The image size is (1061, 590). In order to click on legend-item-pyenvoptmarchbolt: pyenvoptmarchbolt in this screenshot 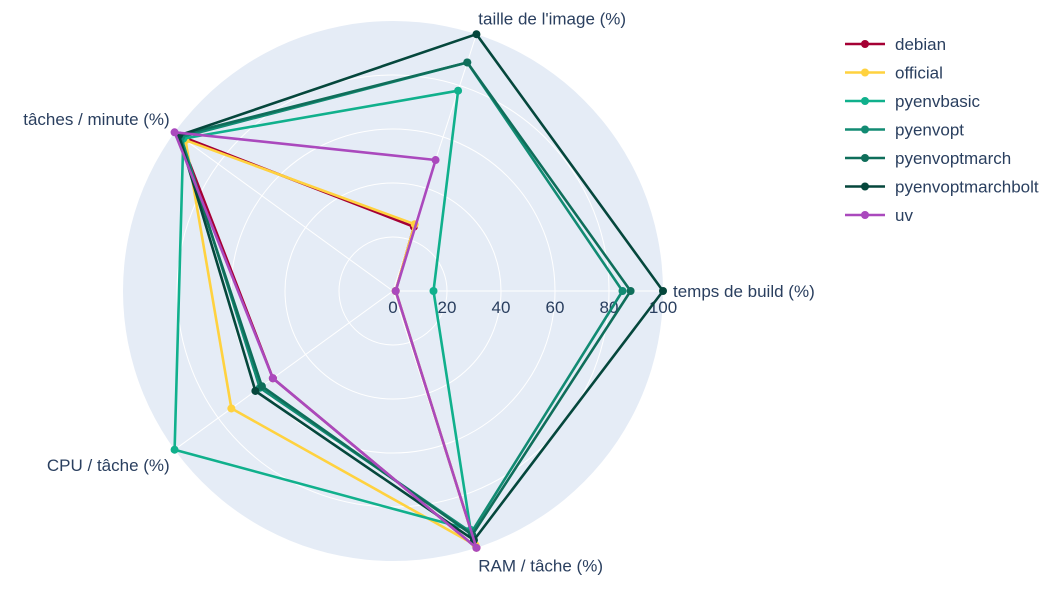, I will do `click(942, 187)`.